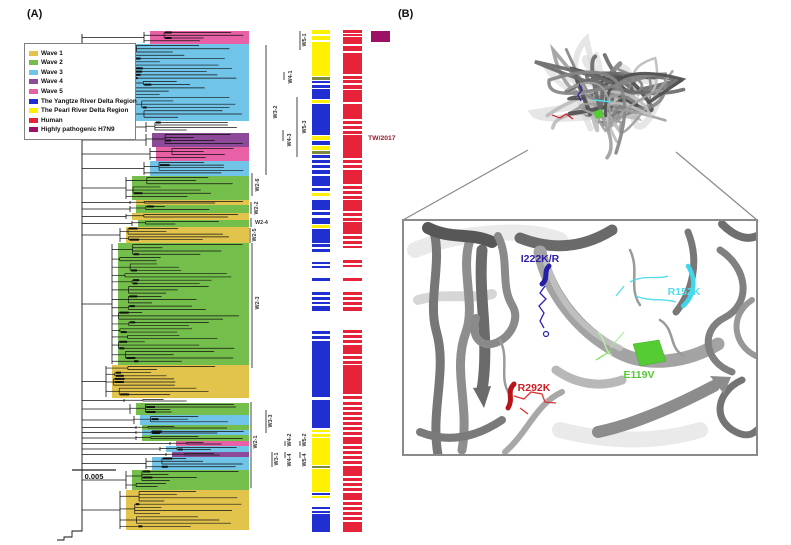 The height and width of the screenshot is (545, 791). What do you see at coordinates (80, 110) in the screenshot?
I see `legend-item: The Pearl River Delta Region` at bounding box center [80, 110].